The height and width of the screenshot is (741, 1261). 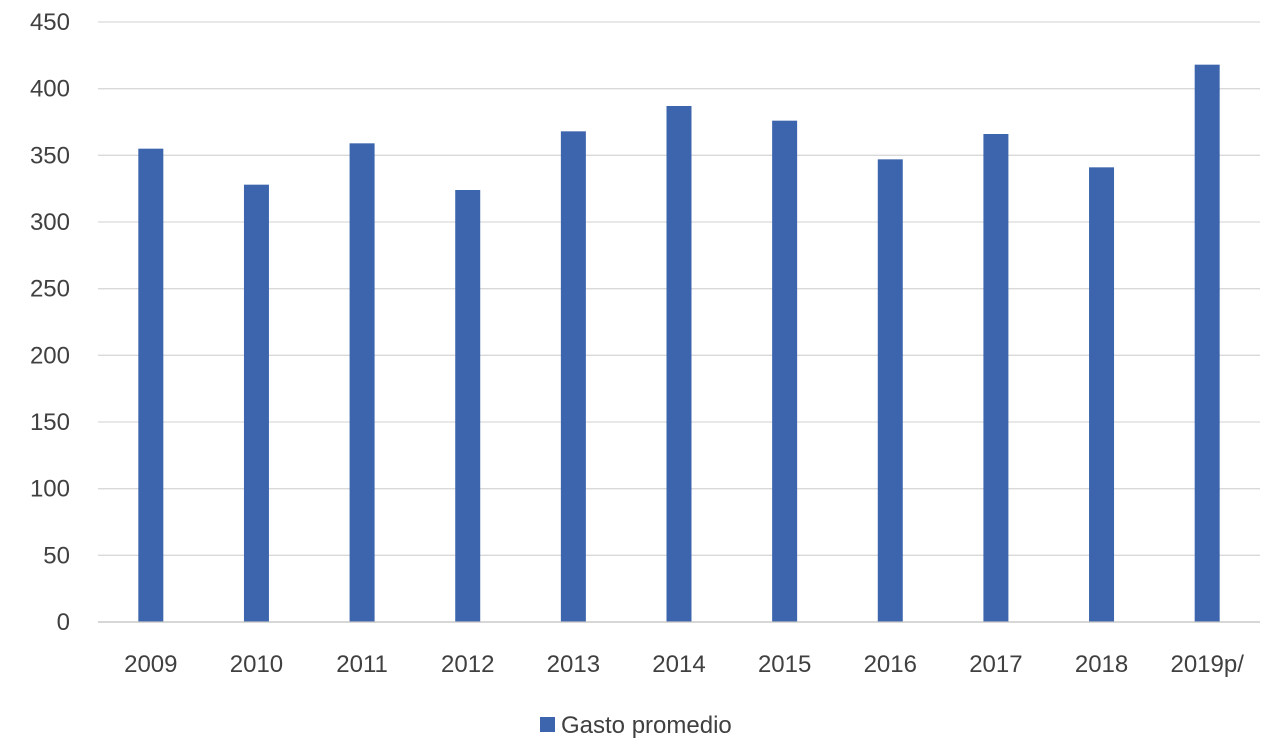 What do you see at coordinates (467, 664) in the screenshot?
I see `x-tick-label: 2012` at bounding box center [467, 664].